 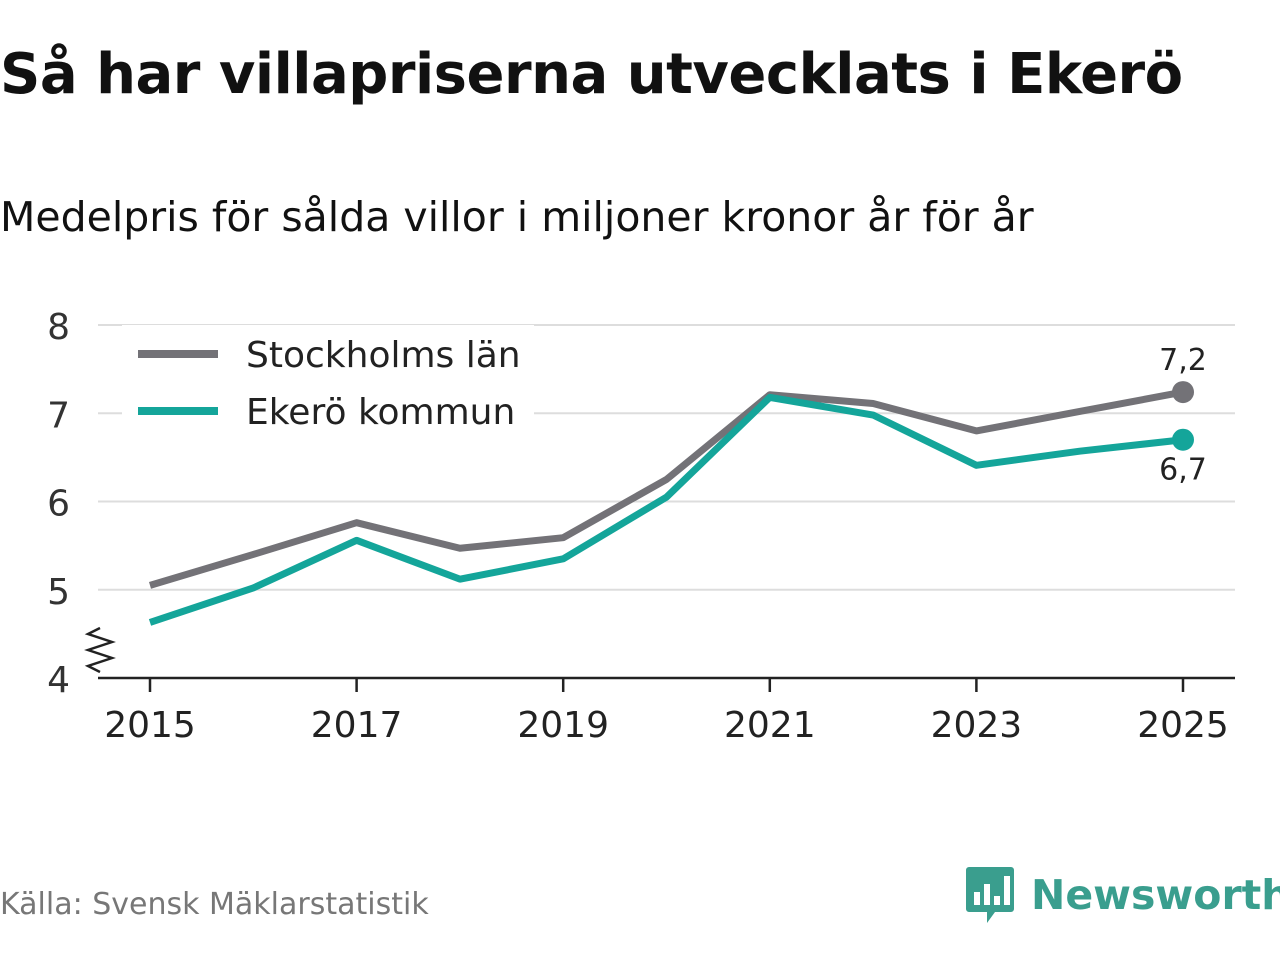 I want to click on source-note: Källa: Svensk Mäklarstatistik, so click(x=214, y=904).